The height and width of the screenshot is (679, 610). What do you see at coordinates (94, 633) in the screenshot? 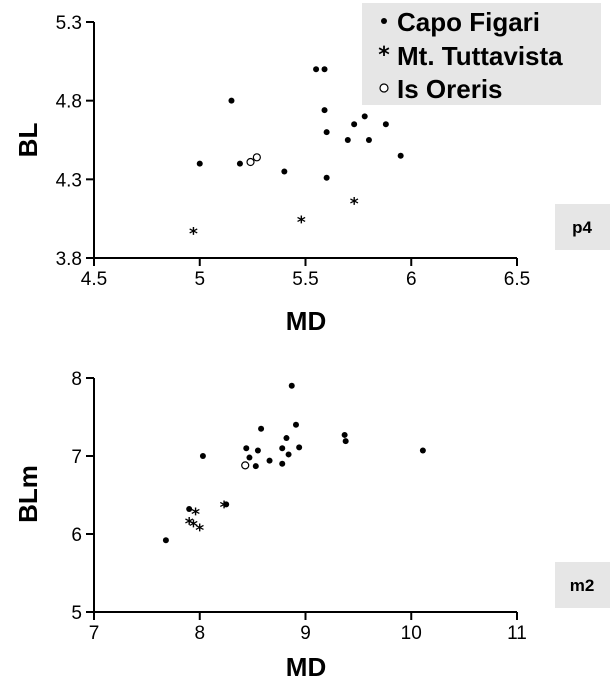
I see `m2-x-tick-label: 7` at bounding box center [94, 633].